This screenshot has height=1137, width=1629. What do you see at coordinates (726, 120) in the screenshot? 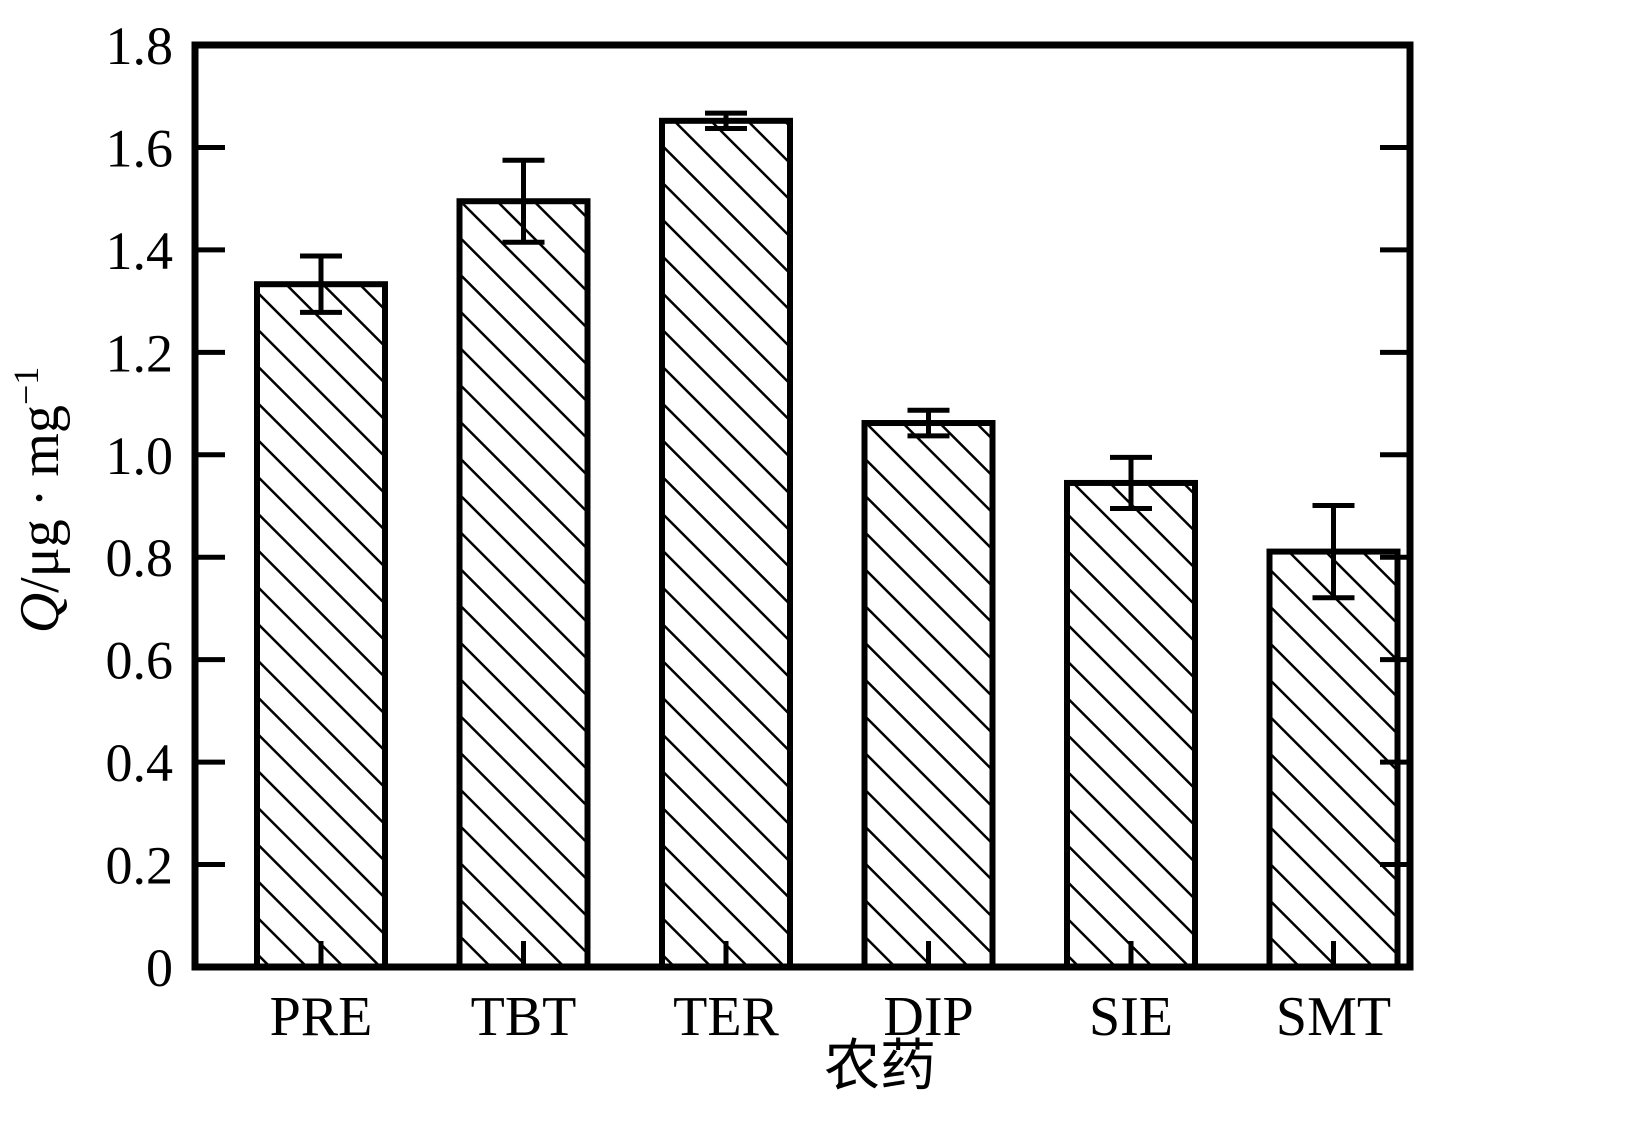
I see `error-bar-ter` at bounding box center [726, 120].